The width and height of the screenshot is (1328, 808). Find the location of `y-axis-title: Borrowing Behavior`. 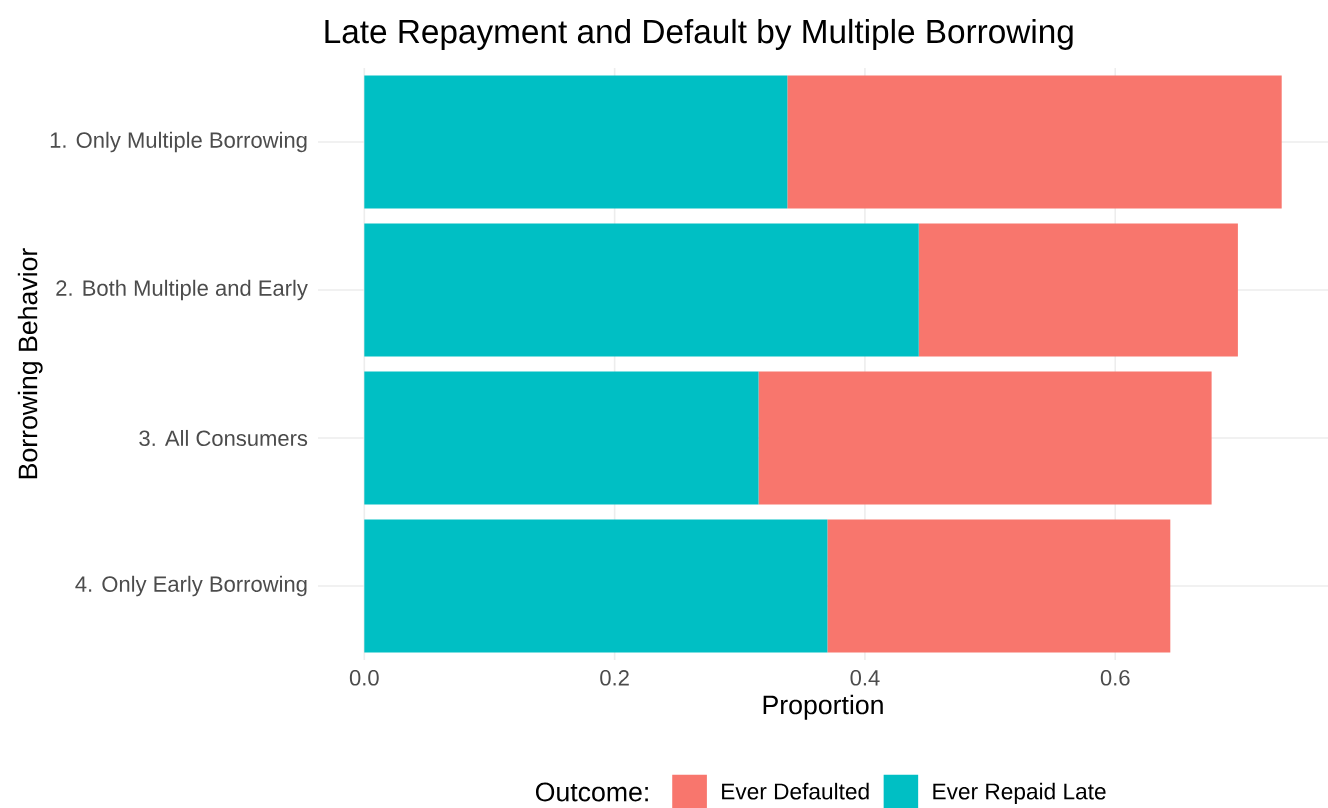

y-axis-title: Borrowing Behavior is located at coordinates (30, 363).